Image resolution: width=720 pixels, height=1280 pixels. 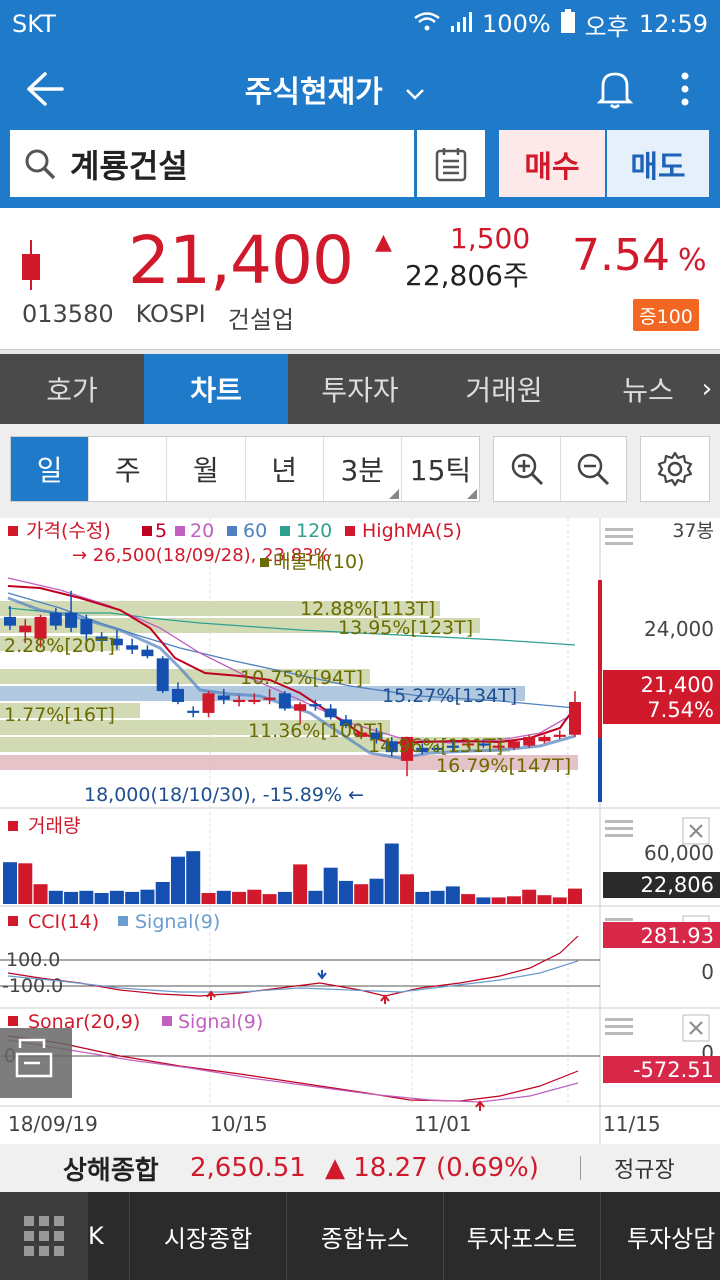 I want to click on screen-title-dropdown: 주식현재가, so click(x=335, y=89).